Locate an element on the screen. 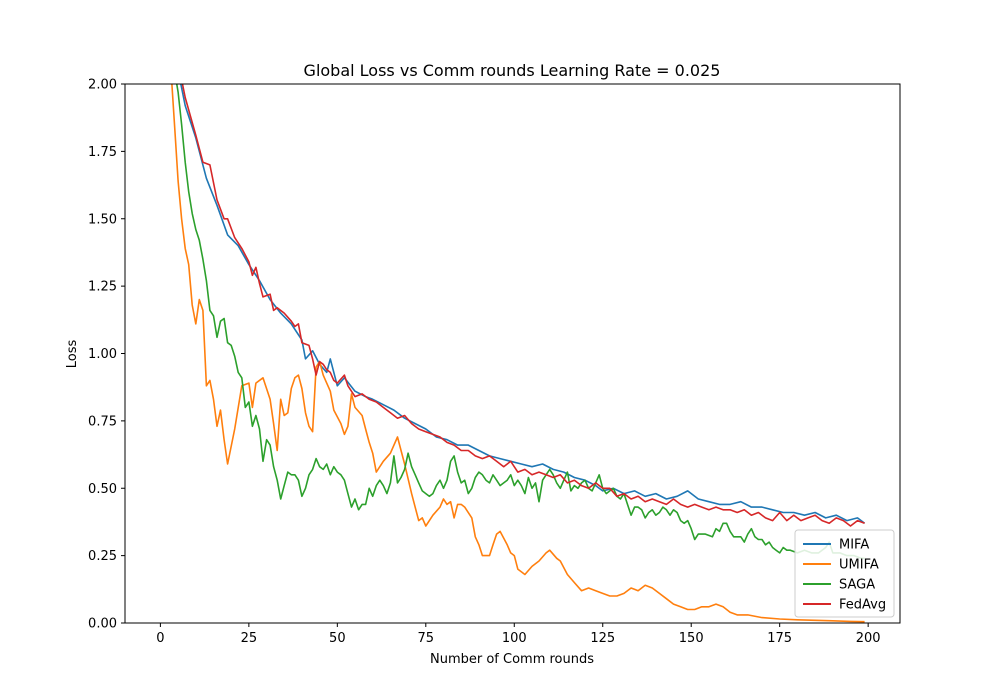 This screenshot has width=1000, height=700. y-tick-label: 1.00 is located at coordinates (102, 354).